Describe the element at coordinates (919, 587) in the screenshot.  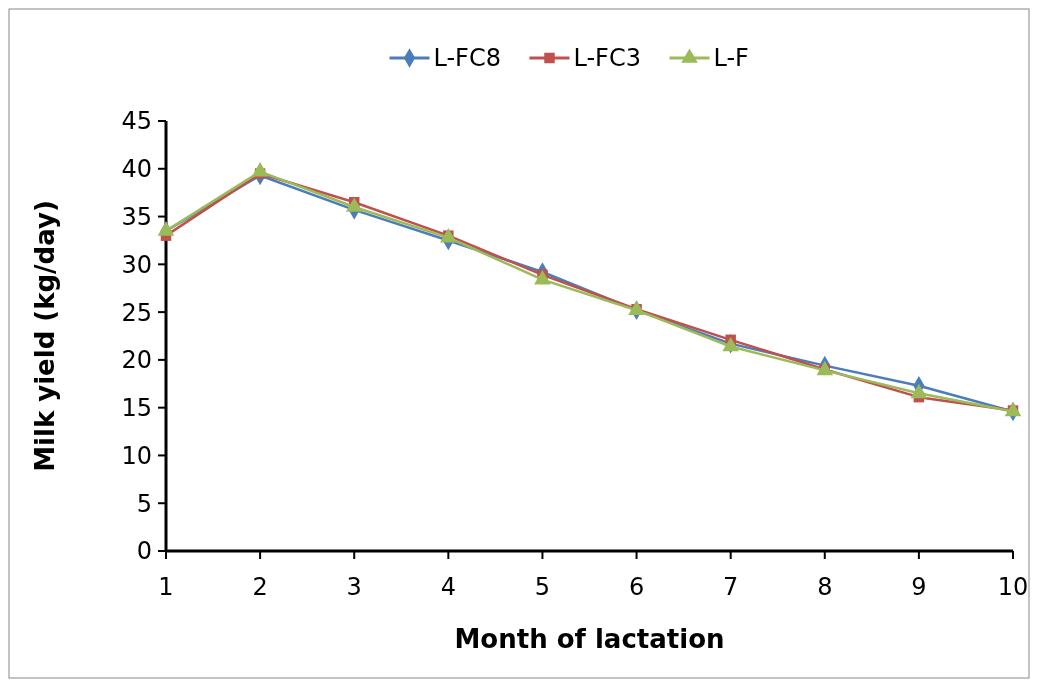
I see `x-tick-label: 9` at that location.